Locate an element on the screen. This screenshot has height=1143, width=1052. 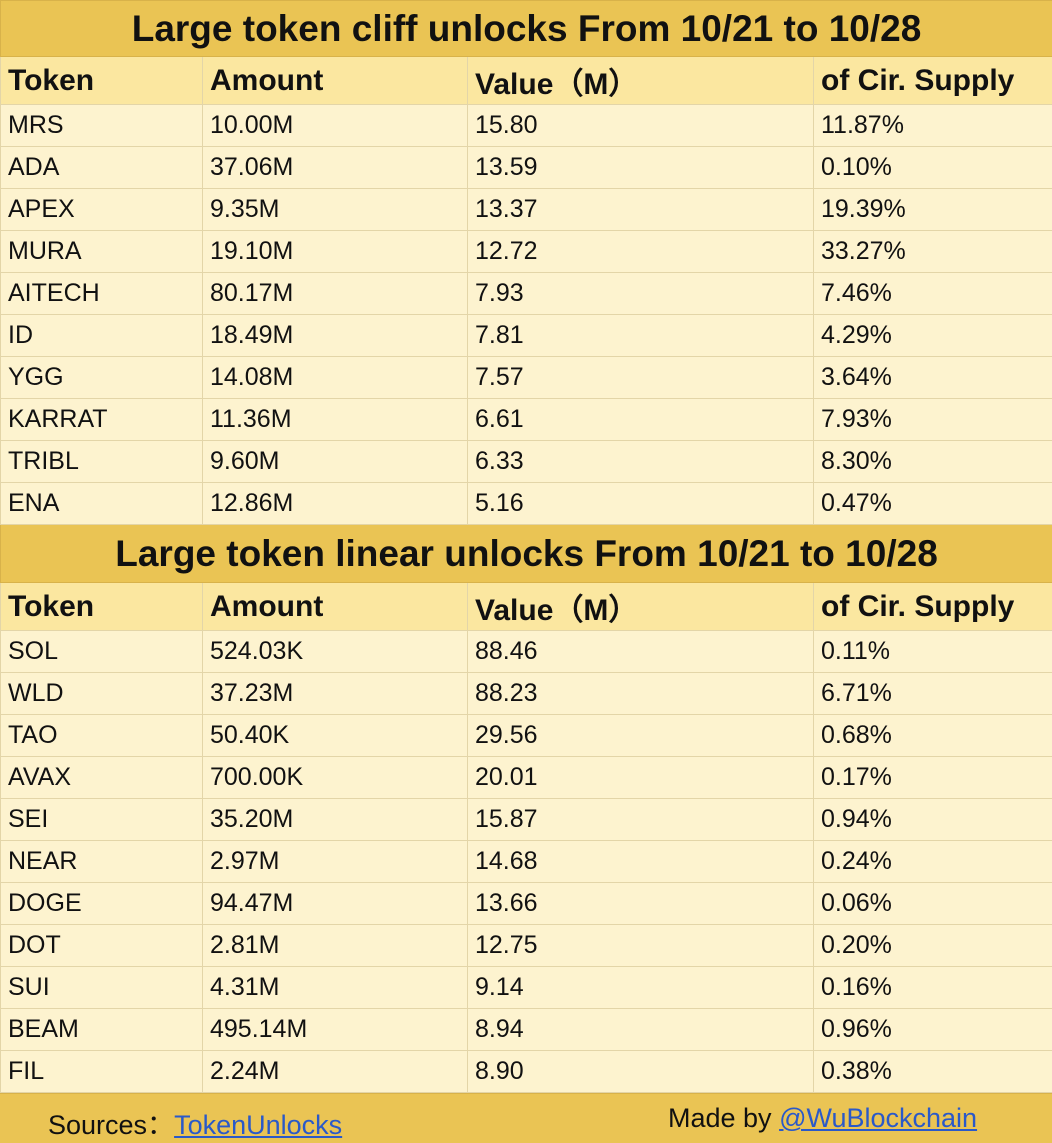
linear-cell-amount: 2.81M is located at coordinates (335, 946).